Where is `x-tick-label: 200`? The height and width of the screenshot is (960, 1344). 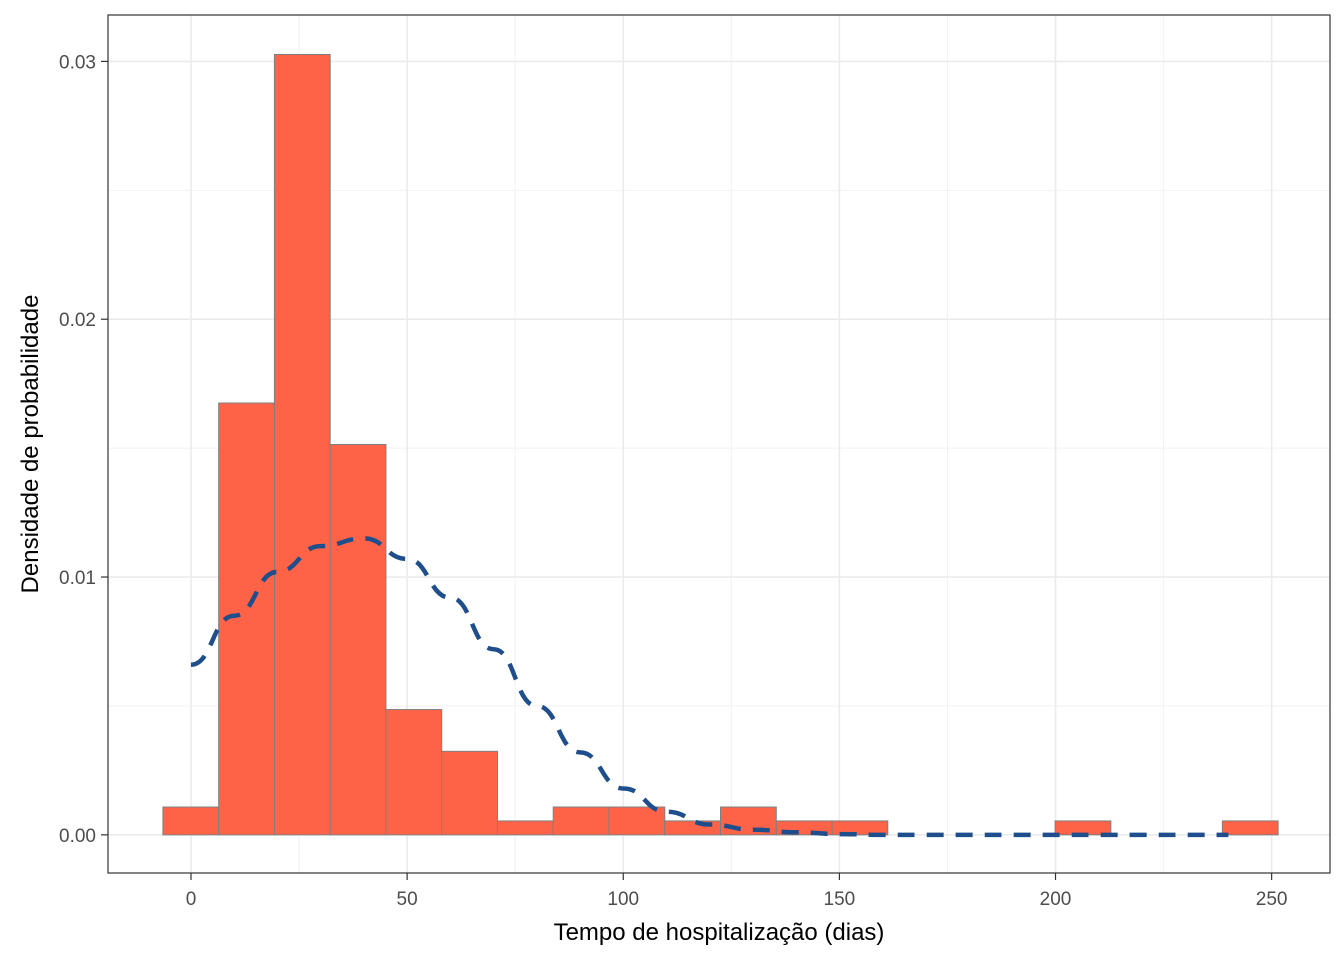
x-tick-label: 200 is located at coordinates (1056, 899).